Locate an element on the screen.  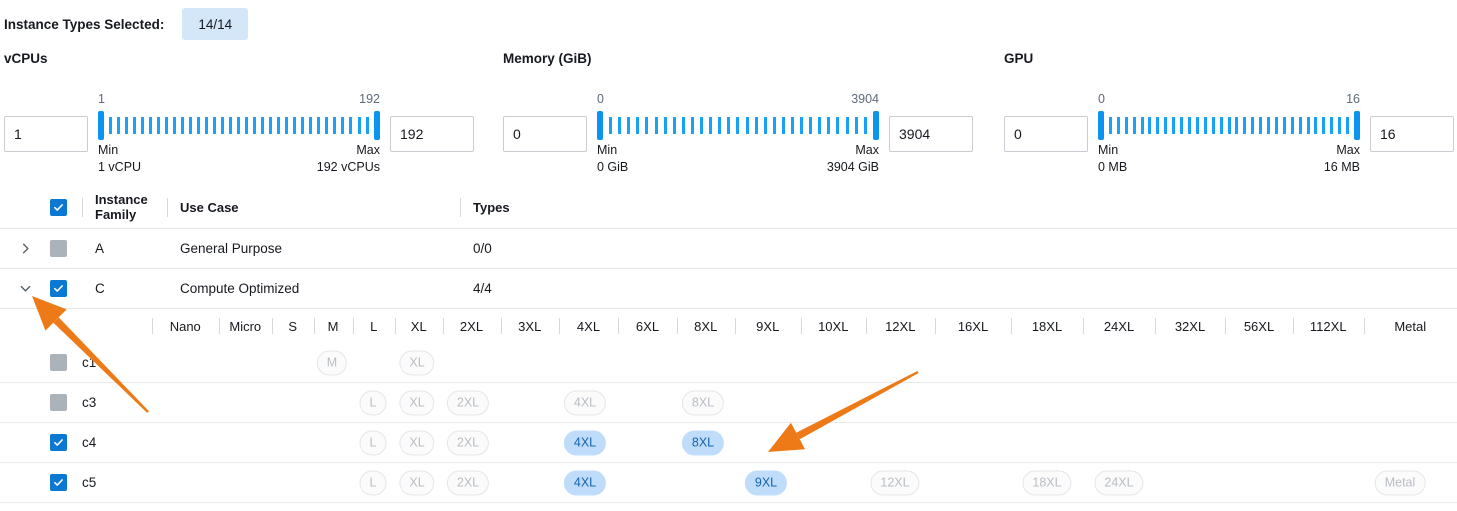
instance-row: c3 L XL 2XL 4XL 8XL is located at coordinates (728, 403).